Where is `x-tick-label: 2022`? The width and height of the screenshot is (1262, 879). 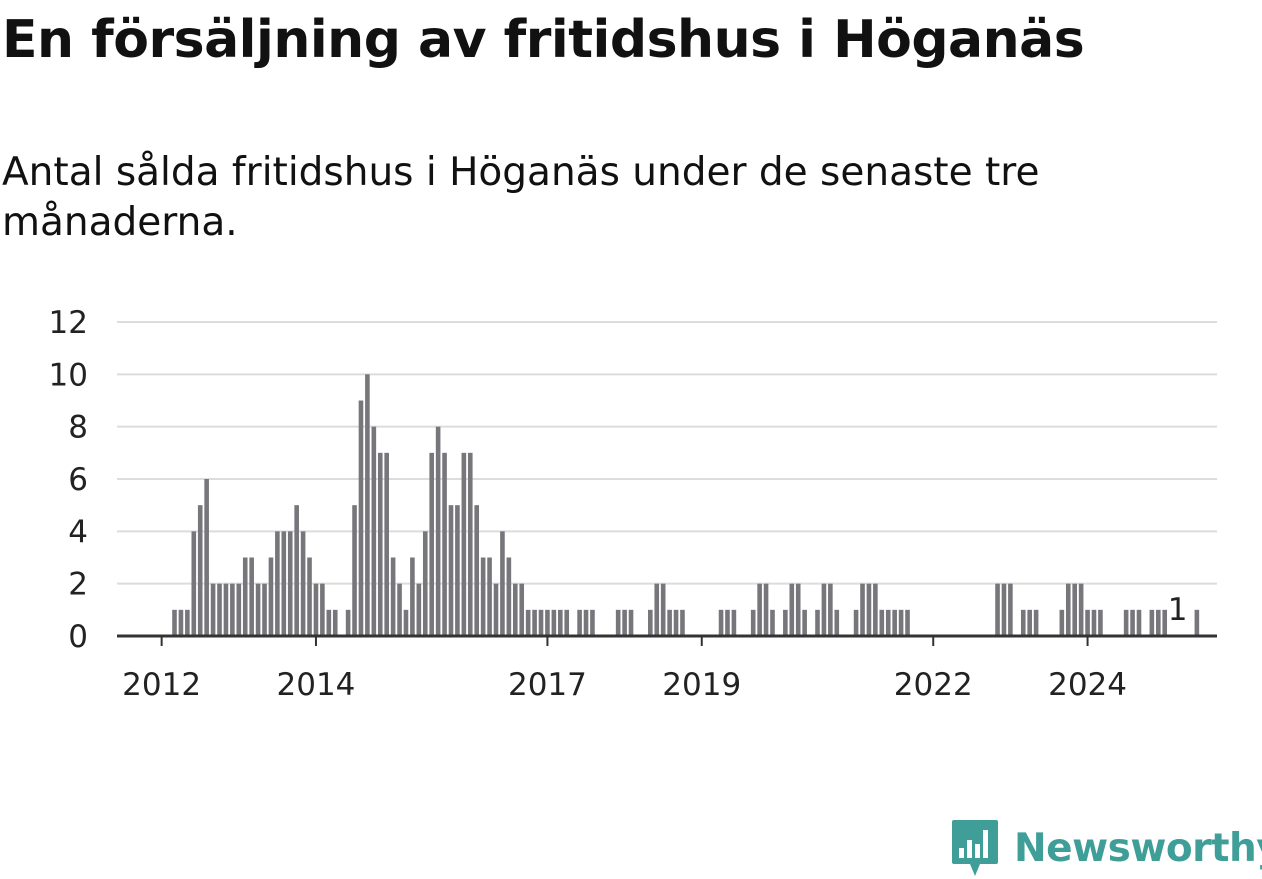 x-tick-label: 2022 is located at coordinates (933, 685).